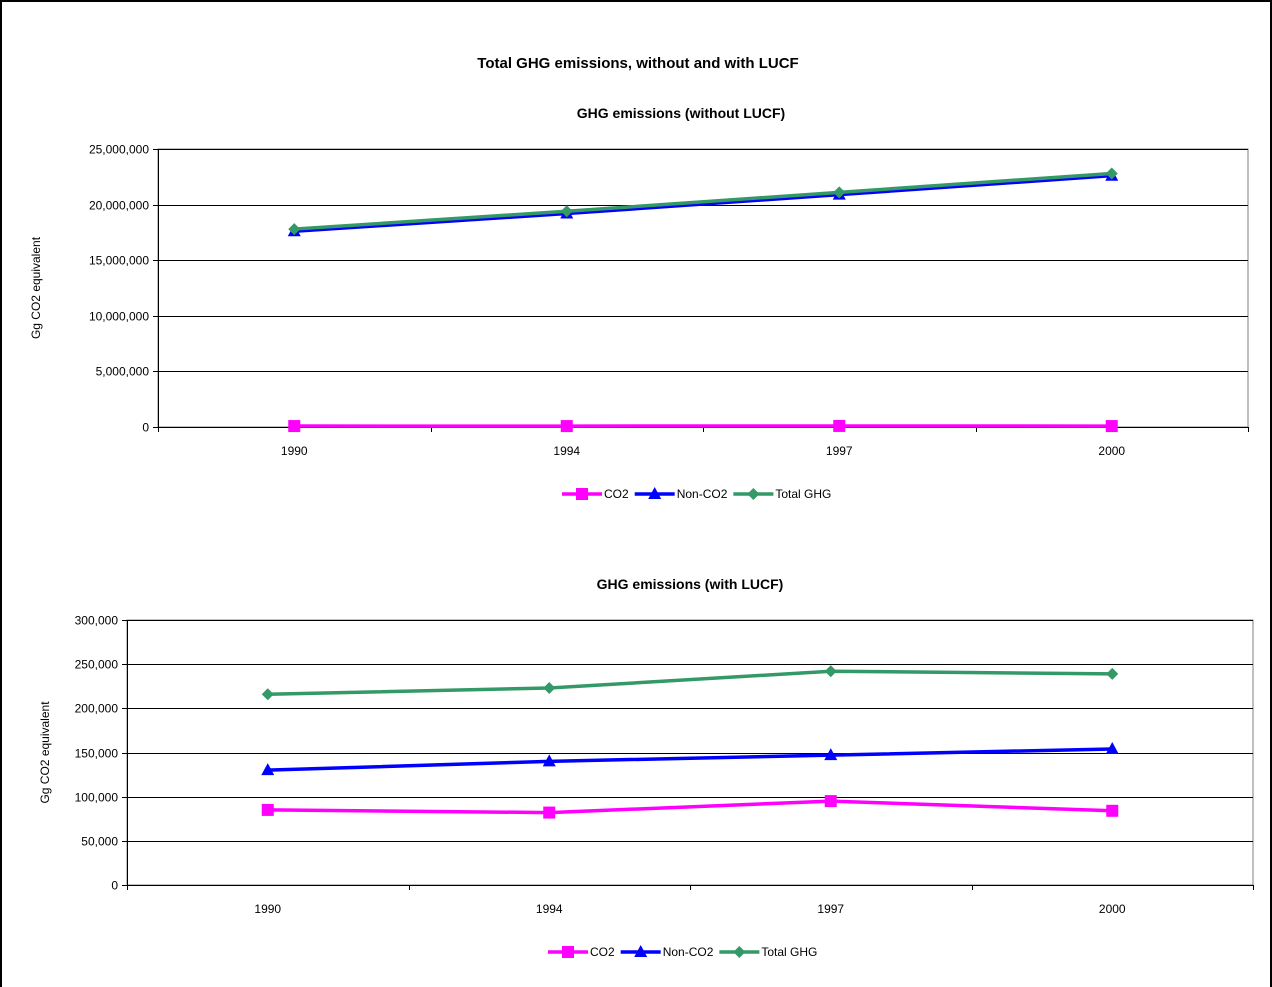 The image size is (1272, 987). What do you see at coordinates (97, 665) in the screenshot?
I see `y-tick-label: 250,000` at bounding box center [97, 665].